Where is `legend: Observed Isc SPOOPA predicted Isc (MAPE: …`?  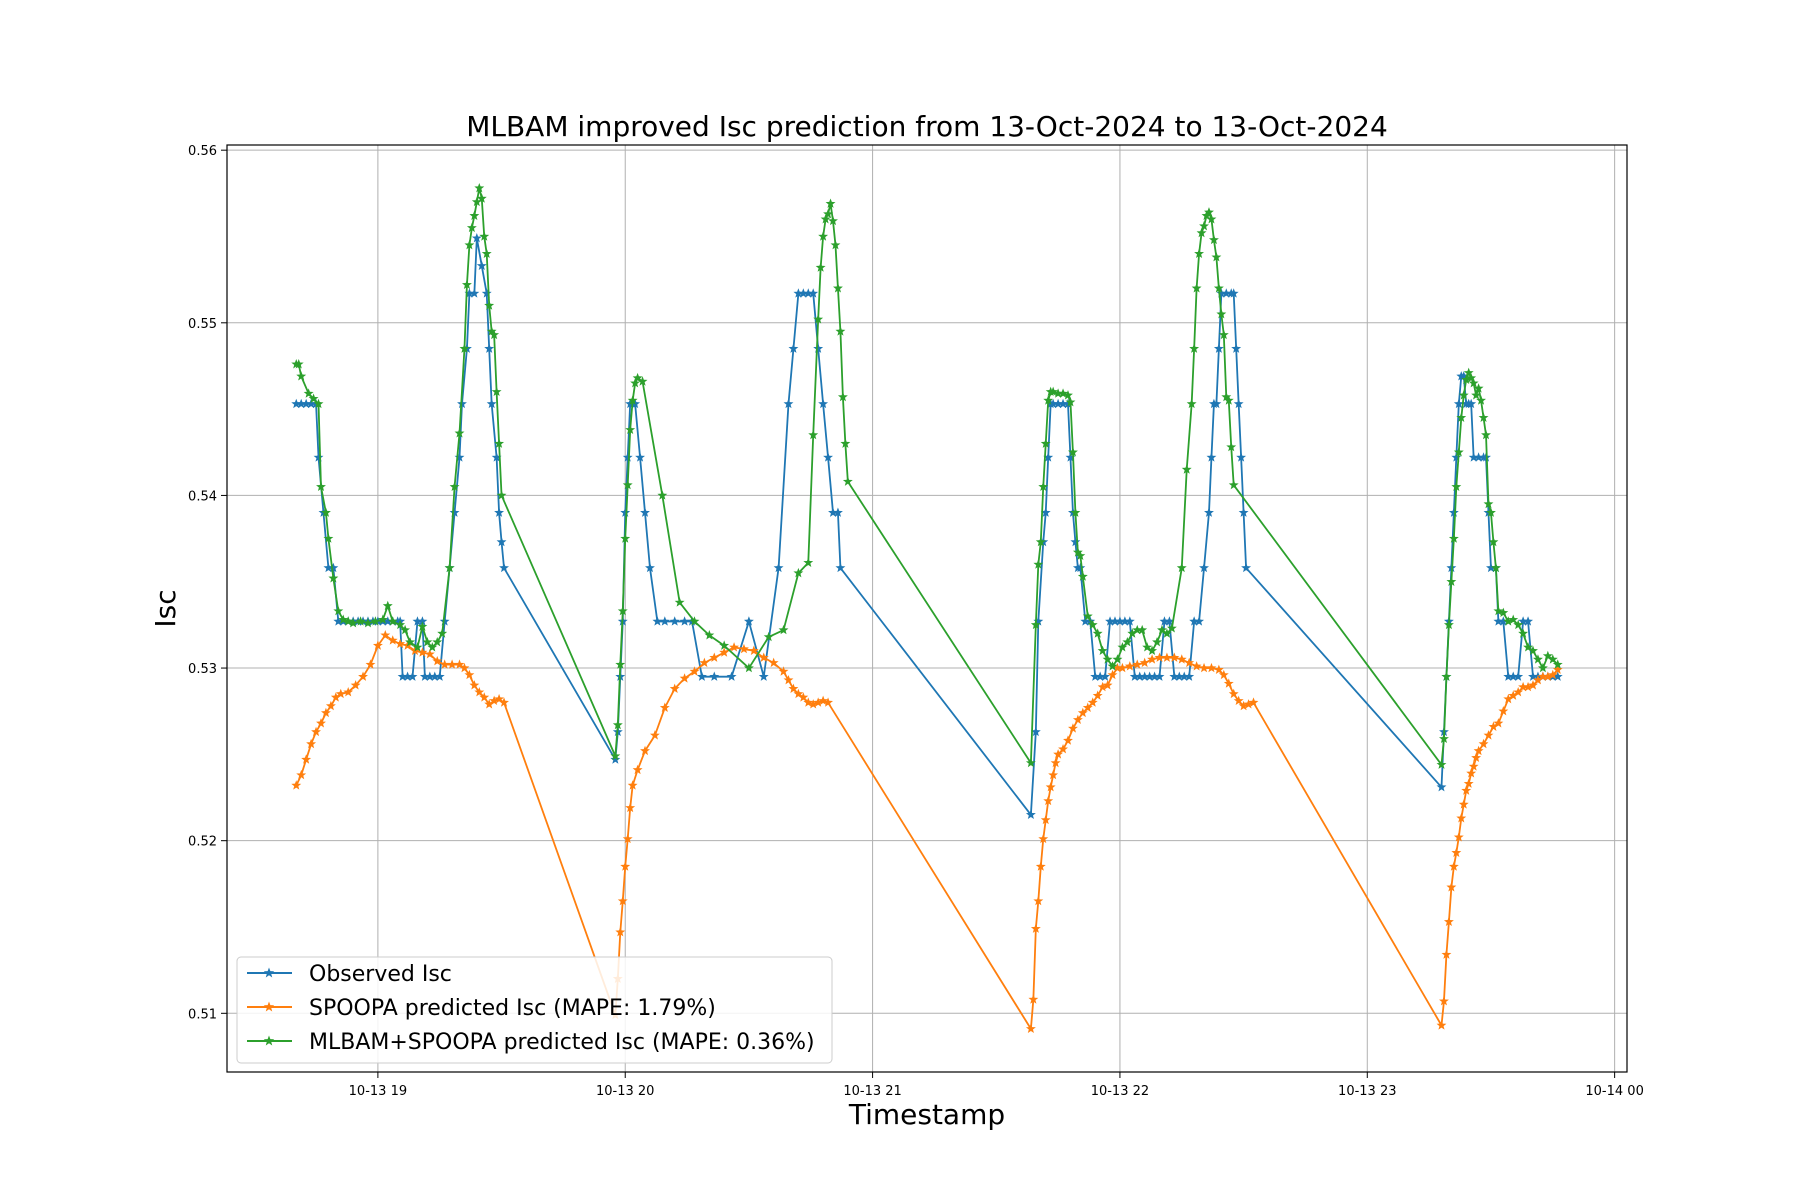
legend: Observed Isc SPOOPA predicted Isc (MAPE: … is located at coordinates (534, 1010).